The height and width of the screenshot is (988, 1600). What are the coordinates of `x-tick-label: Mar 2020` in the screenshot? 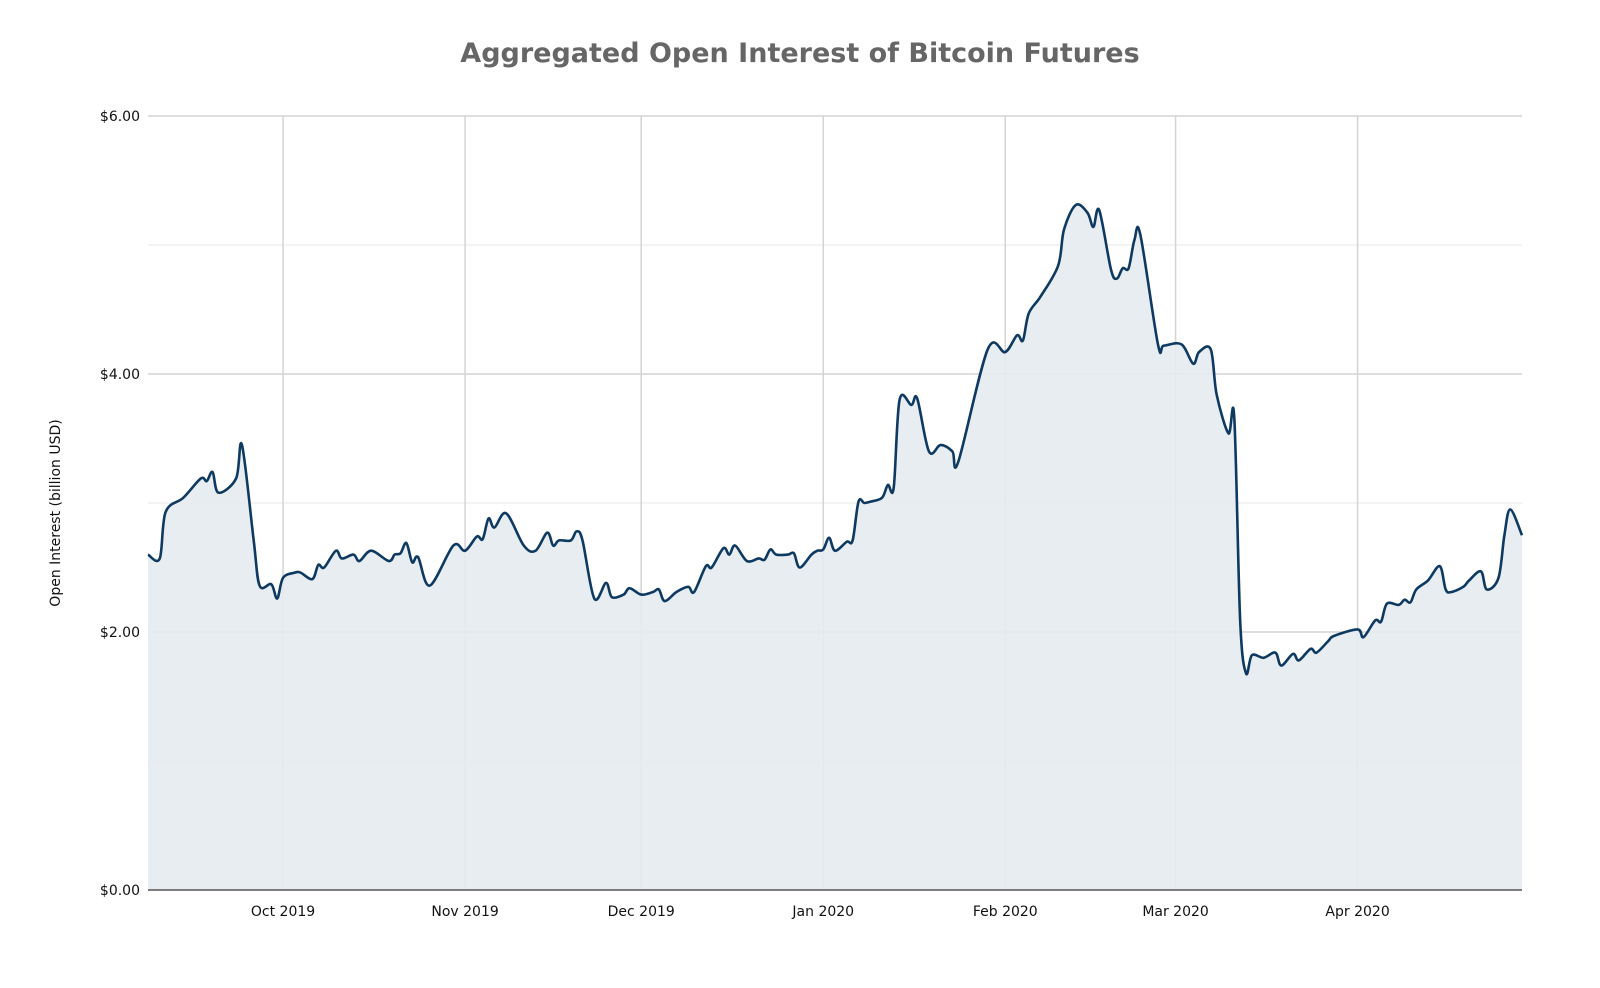 It's located at (1175, 912).